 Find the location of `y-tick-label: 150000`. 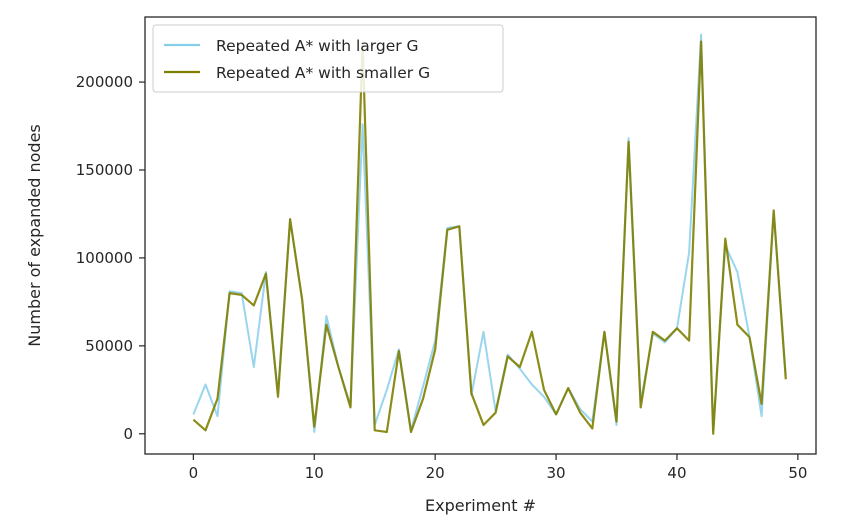

y-tick-label: 150000 is located at coordinates (104, 170).